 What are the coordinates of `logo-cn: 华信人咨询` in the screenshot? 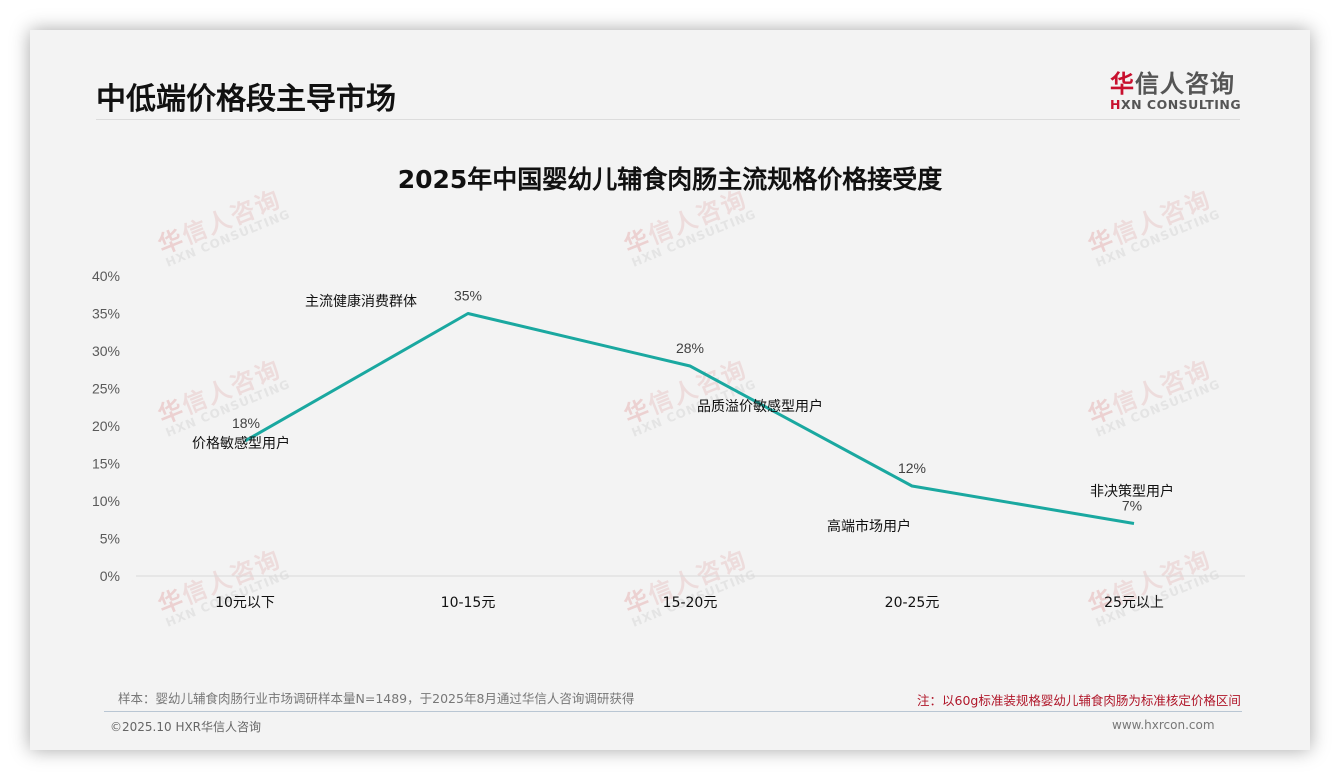 It's located at (1172, 84).